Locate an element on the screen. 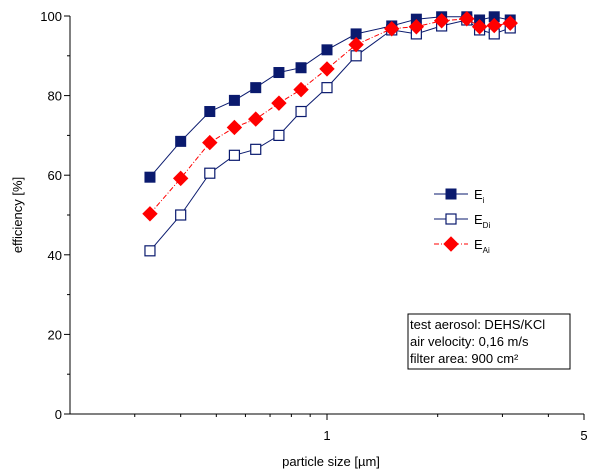  annotation-line: test aerosol: DEHS/KCl is located at coordinates (477, 324).